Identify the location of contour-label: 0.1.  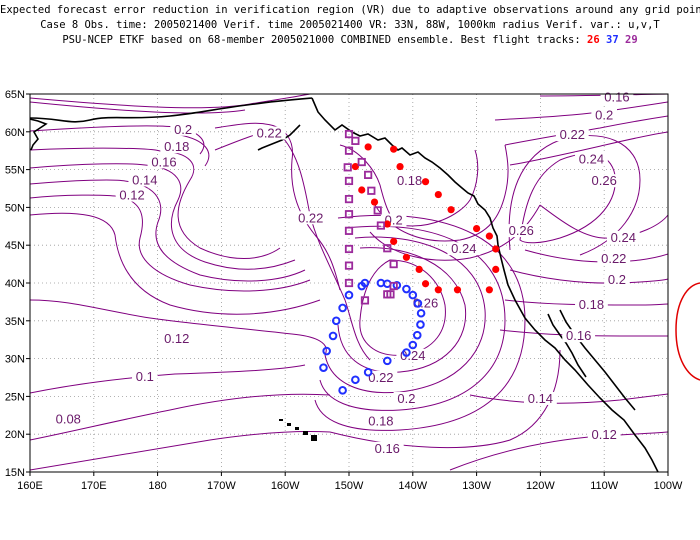
(145, 376).